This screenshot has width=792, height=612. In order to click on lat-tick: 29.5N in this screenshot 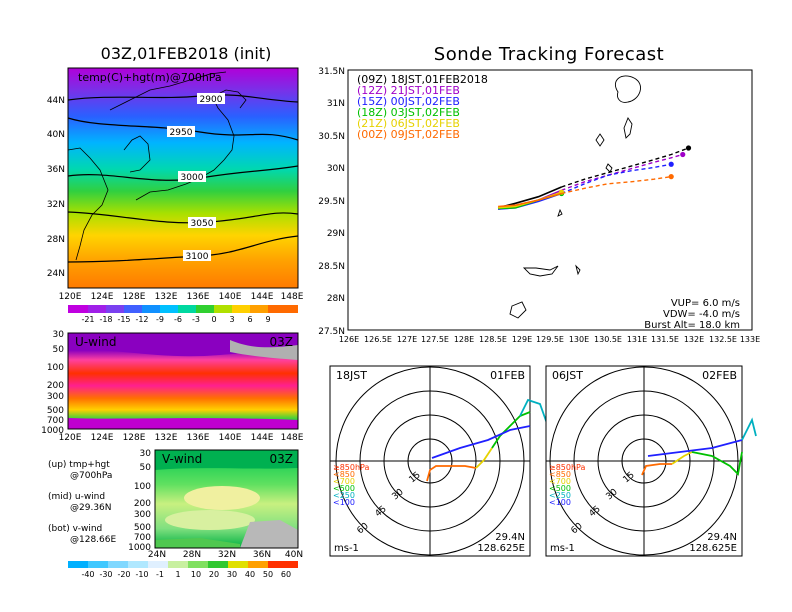, I will do `click(331, 202)`.